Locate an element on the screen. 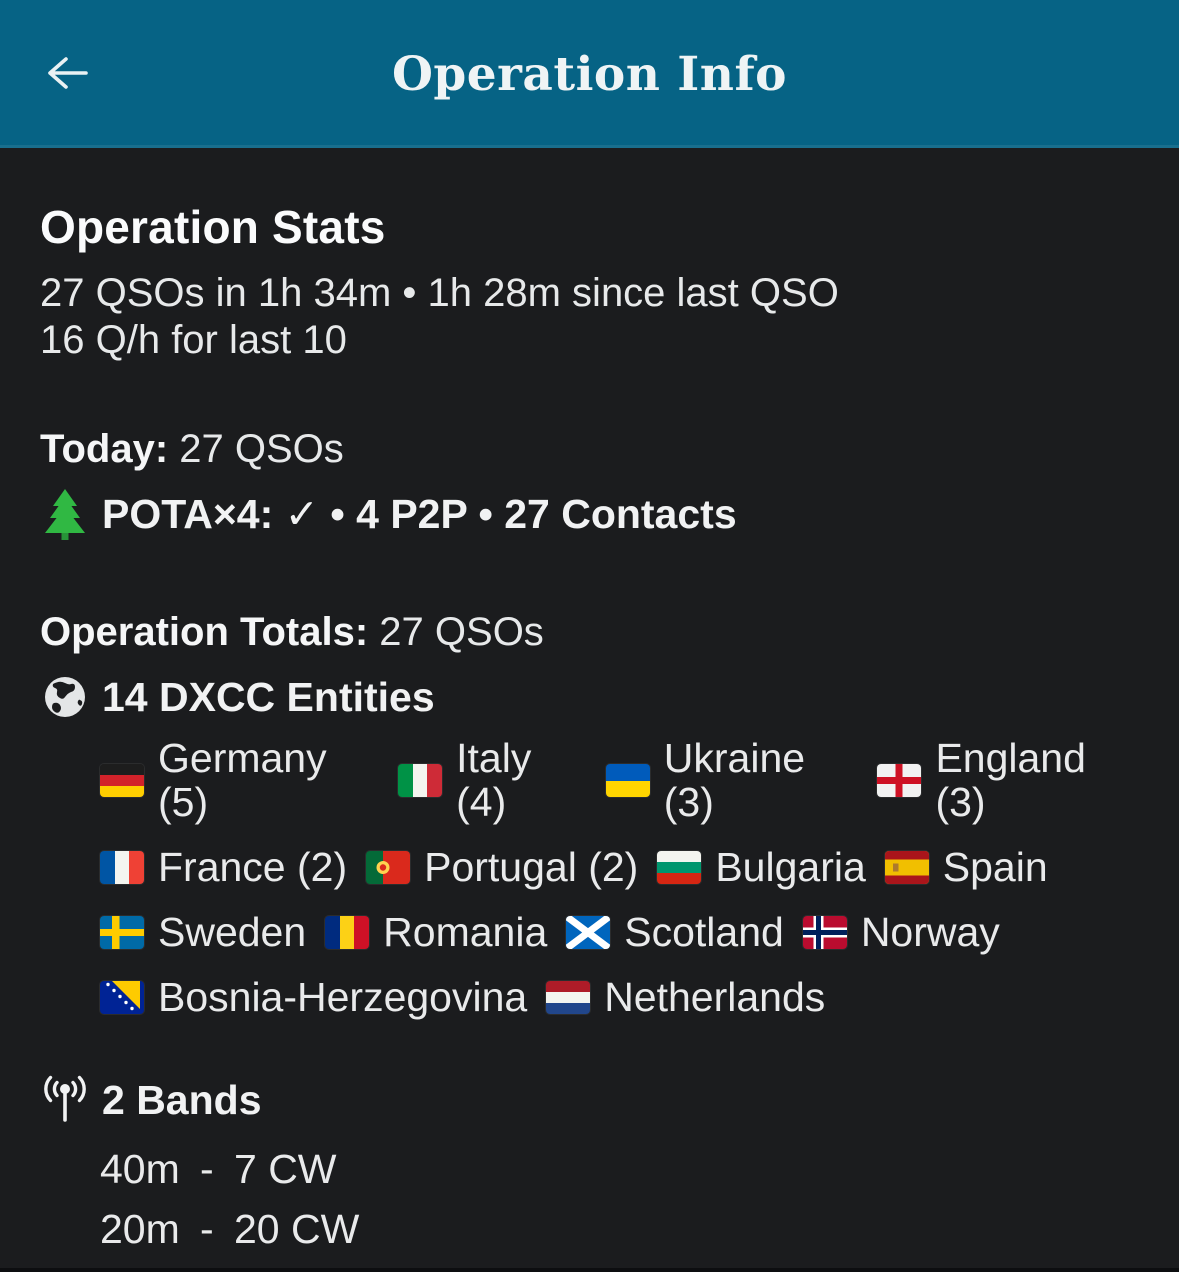 This screenshot has height=1272, width=1179. flag-it-icon is located at coordinates (420, 780).